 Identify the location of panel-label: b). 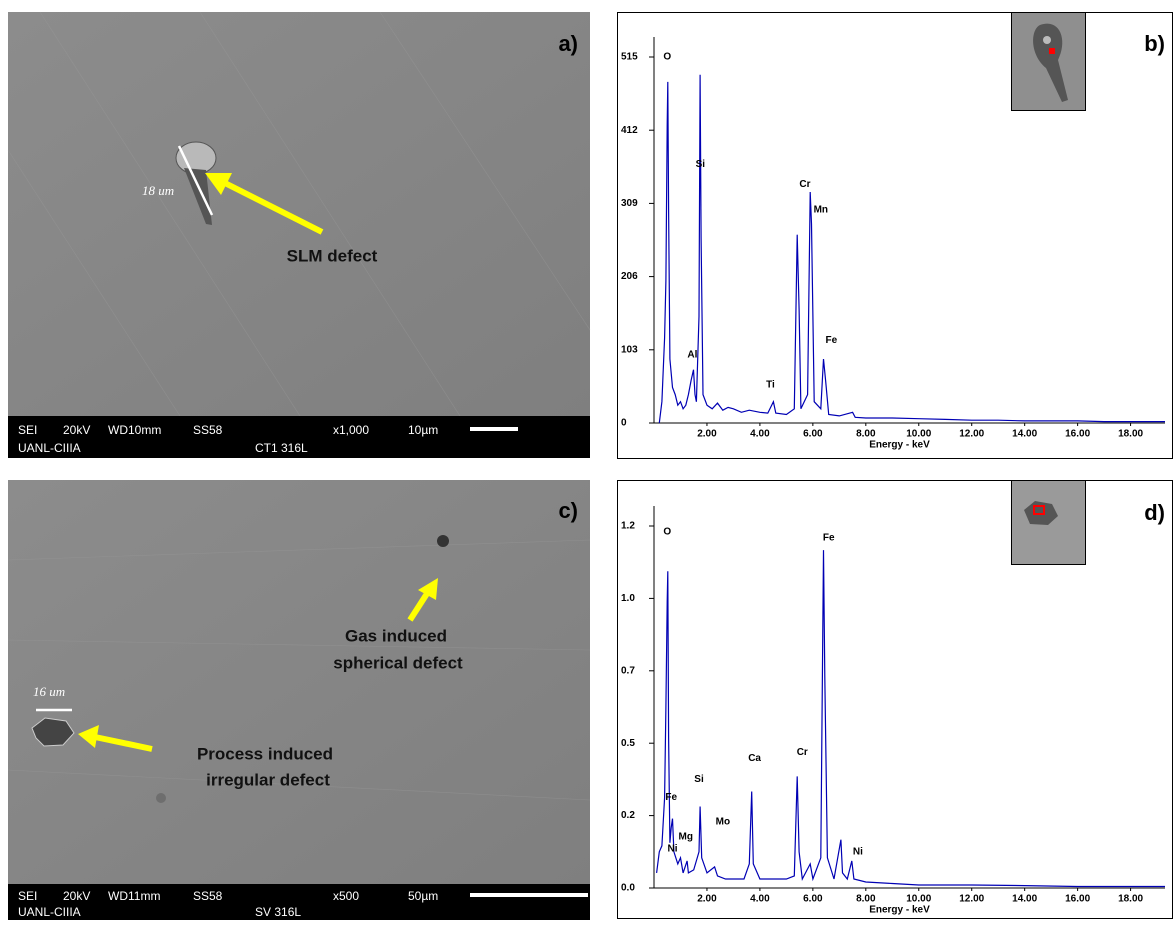
(1154, 43).